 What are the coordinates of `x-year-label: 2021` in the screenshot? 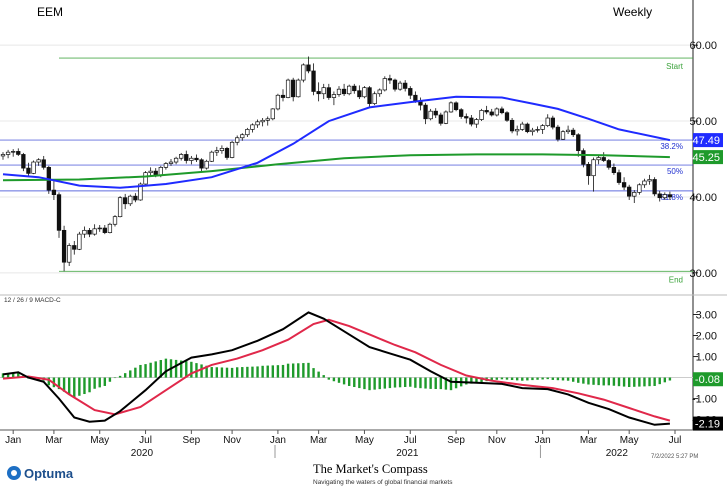 It's located at (407, 453).